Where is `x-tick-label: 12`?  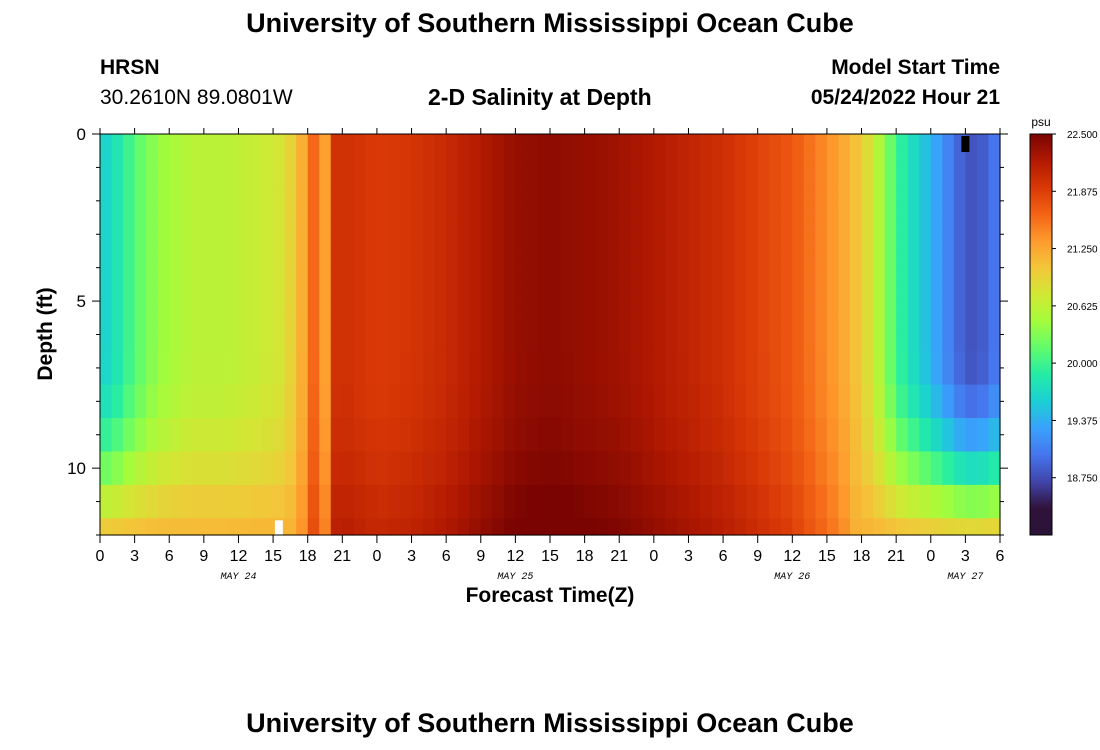 x-tick-label: 12 is located at coordinates (239, 556).